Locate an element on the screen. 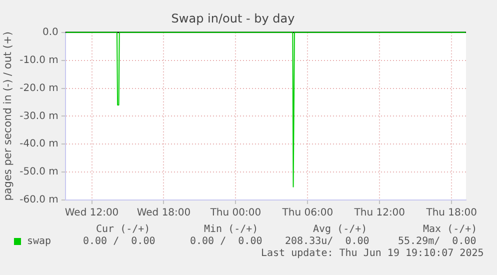  y-tick-label: -20.0 m is located at coordinates (39, 88).